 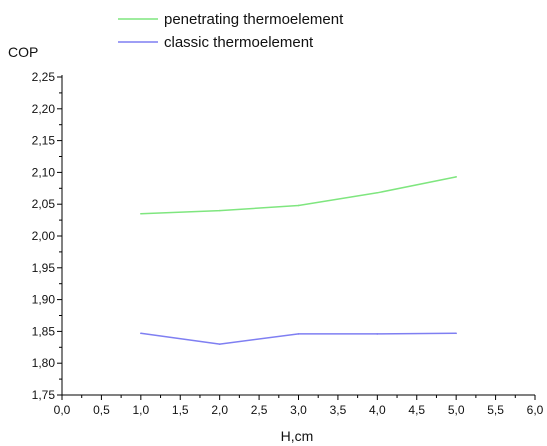 I want to click on y-tick-label: 2,25, so click(x=44, y=77).